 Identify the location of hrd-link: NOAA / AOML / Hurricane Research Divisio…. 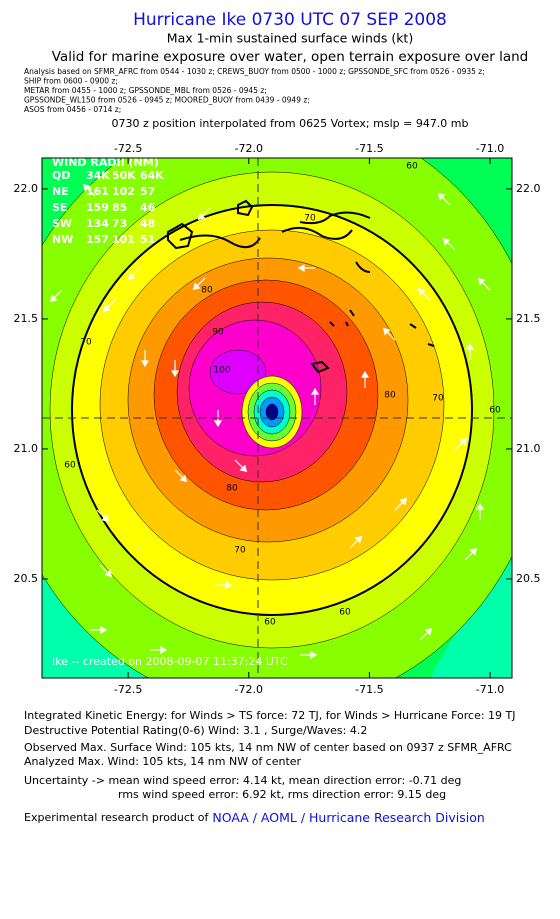
(348, 817).